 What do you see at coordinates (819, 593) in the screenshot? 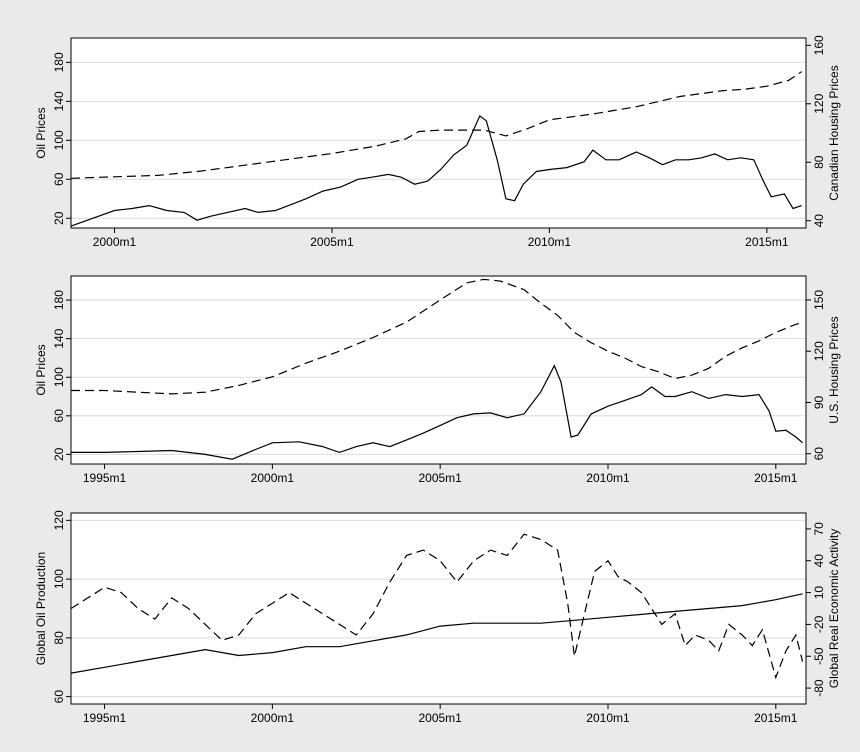
I see `right-axis-tick-label: 10` at bounding box center [819, 593].